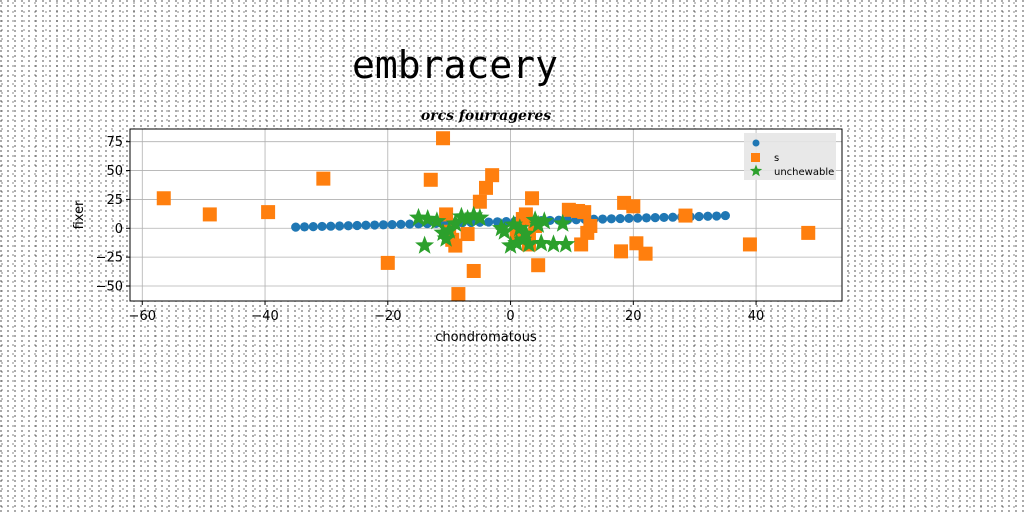  I want to click on page-title: embracery, so click(455, 65).